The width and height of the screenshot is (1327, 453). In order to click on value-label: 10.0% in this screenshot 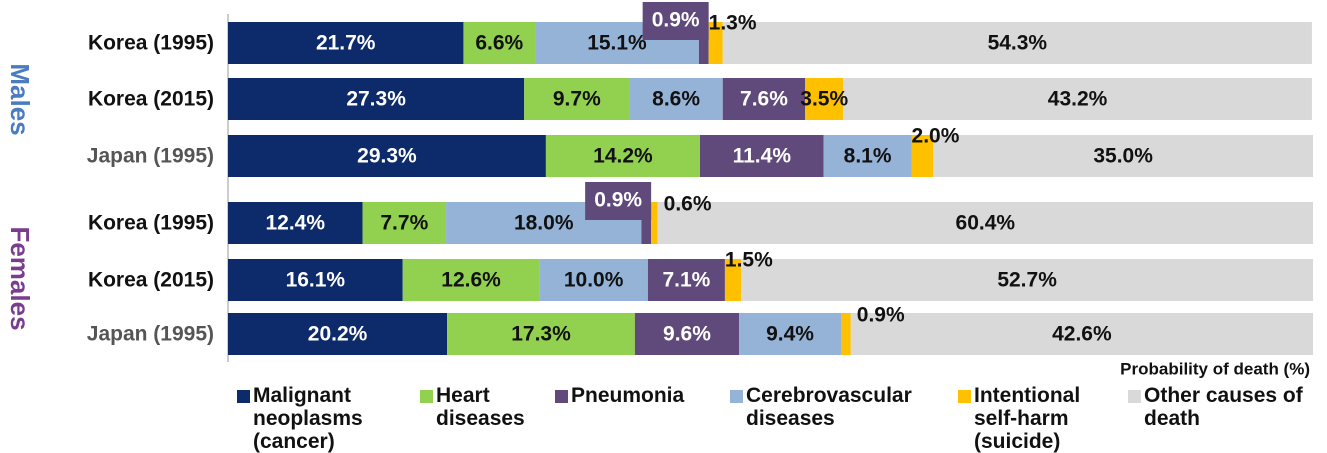, I will do `click(594, 280)`.